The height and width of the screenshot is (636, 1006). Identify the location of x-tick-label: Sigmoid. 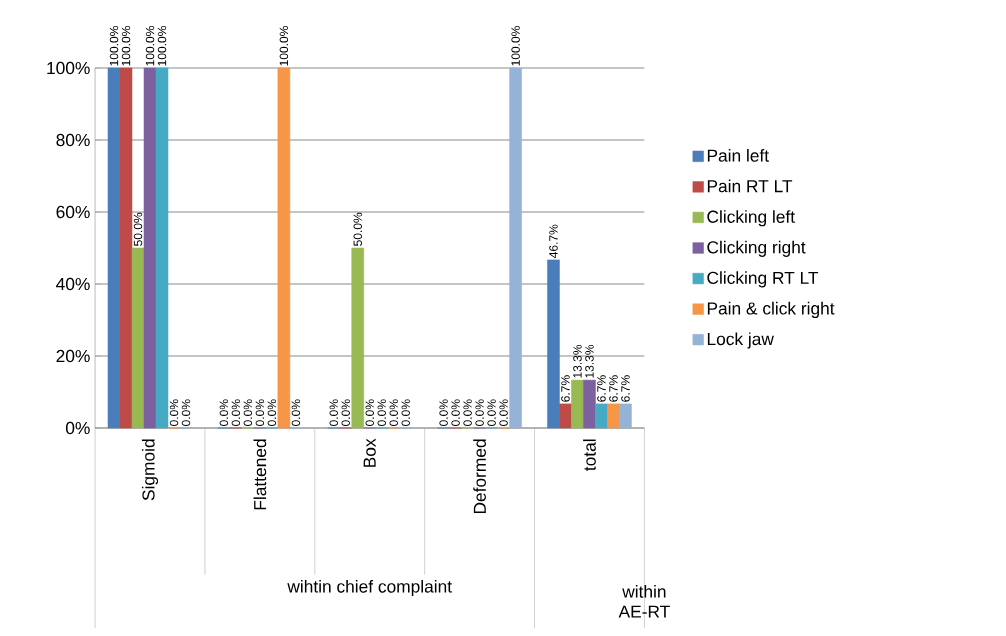
(150, 470).